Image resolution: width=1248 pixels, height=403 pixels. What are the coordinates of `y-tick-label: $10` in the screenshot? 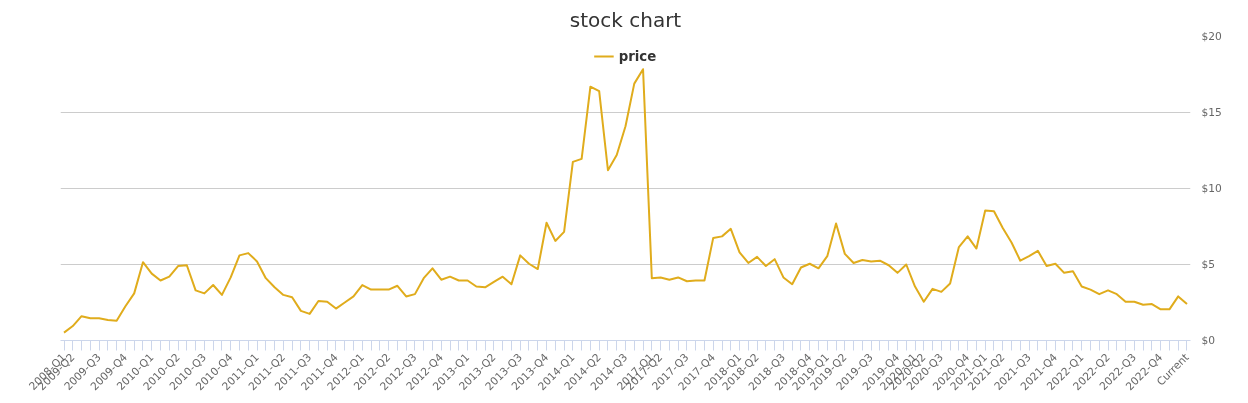 It's located at (1212, 188).